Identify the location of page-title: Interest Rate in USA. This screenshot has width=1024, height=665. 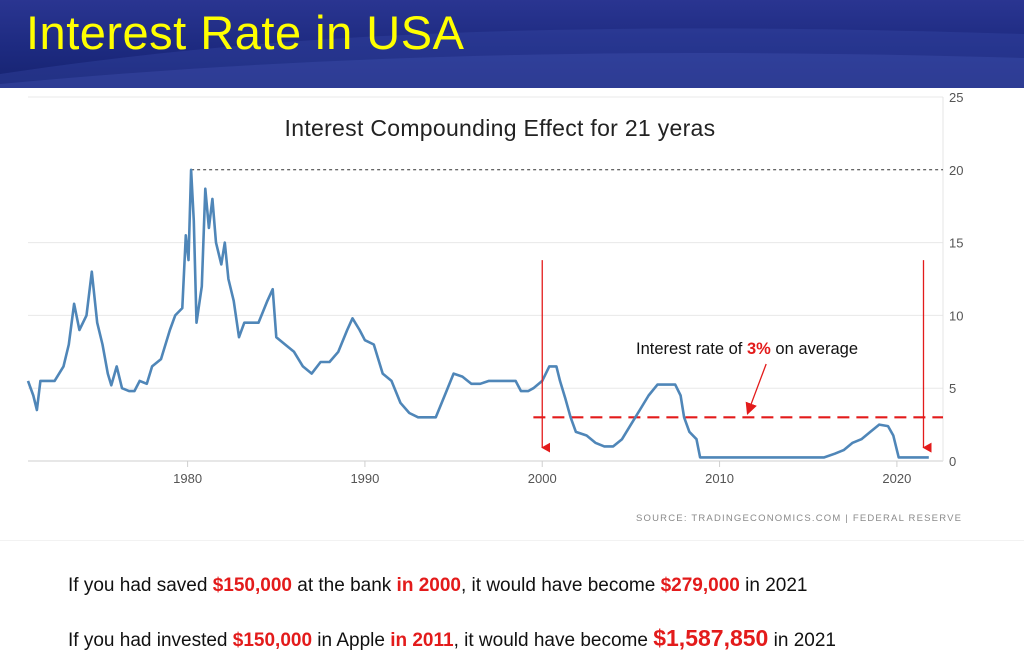
(245, 32).